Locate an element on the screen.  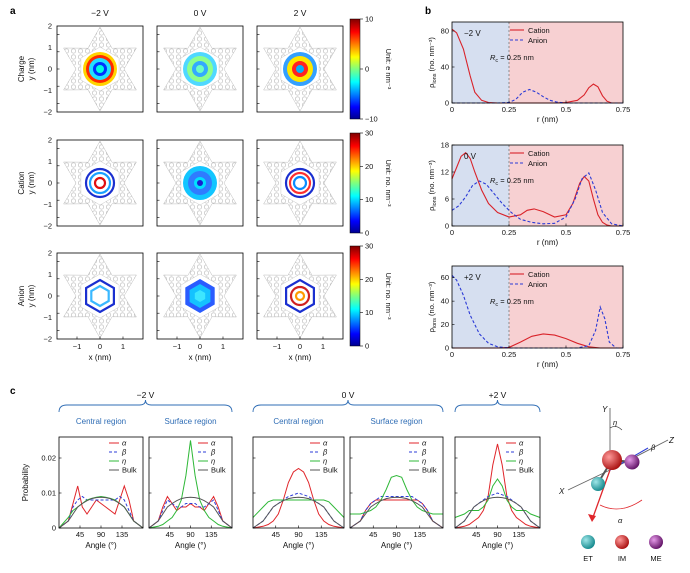
map-column-header: 2 V is located at coordinates (300, 13).